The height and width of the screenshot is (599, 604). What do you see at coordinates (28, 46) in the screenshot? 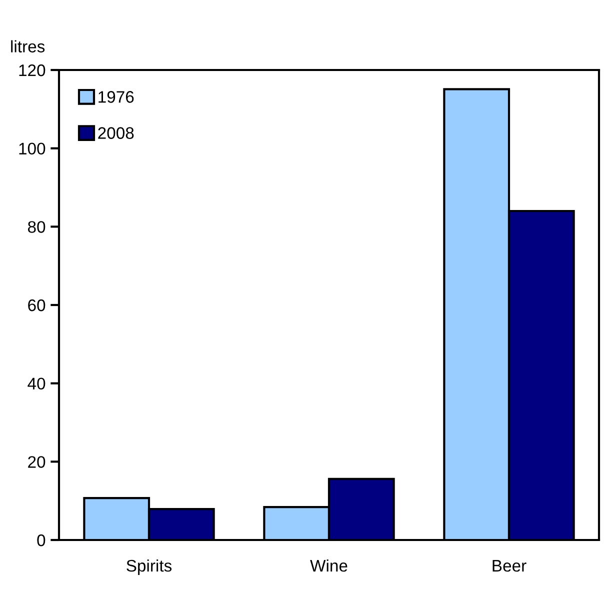
I see `y-axis-title: litres` at bounding box center [28, 46].